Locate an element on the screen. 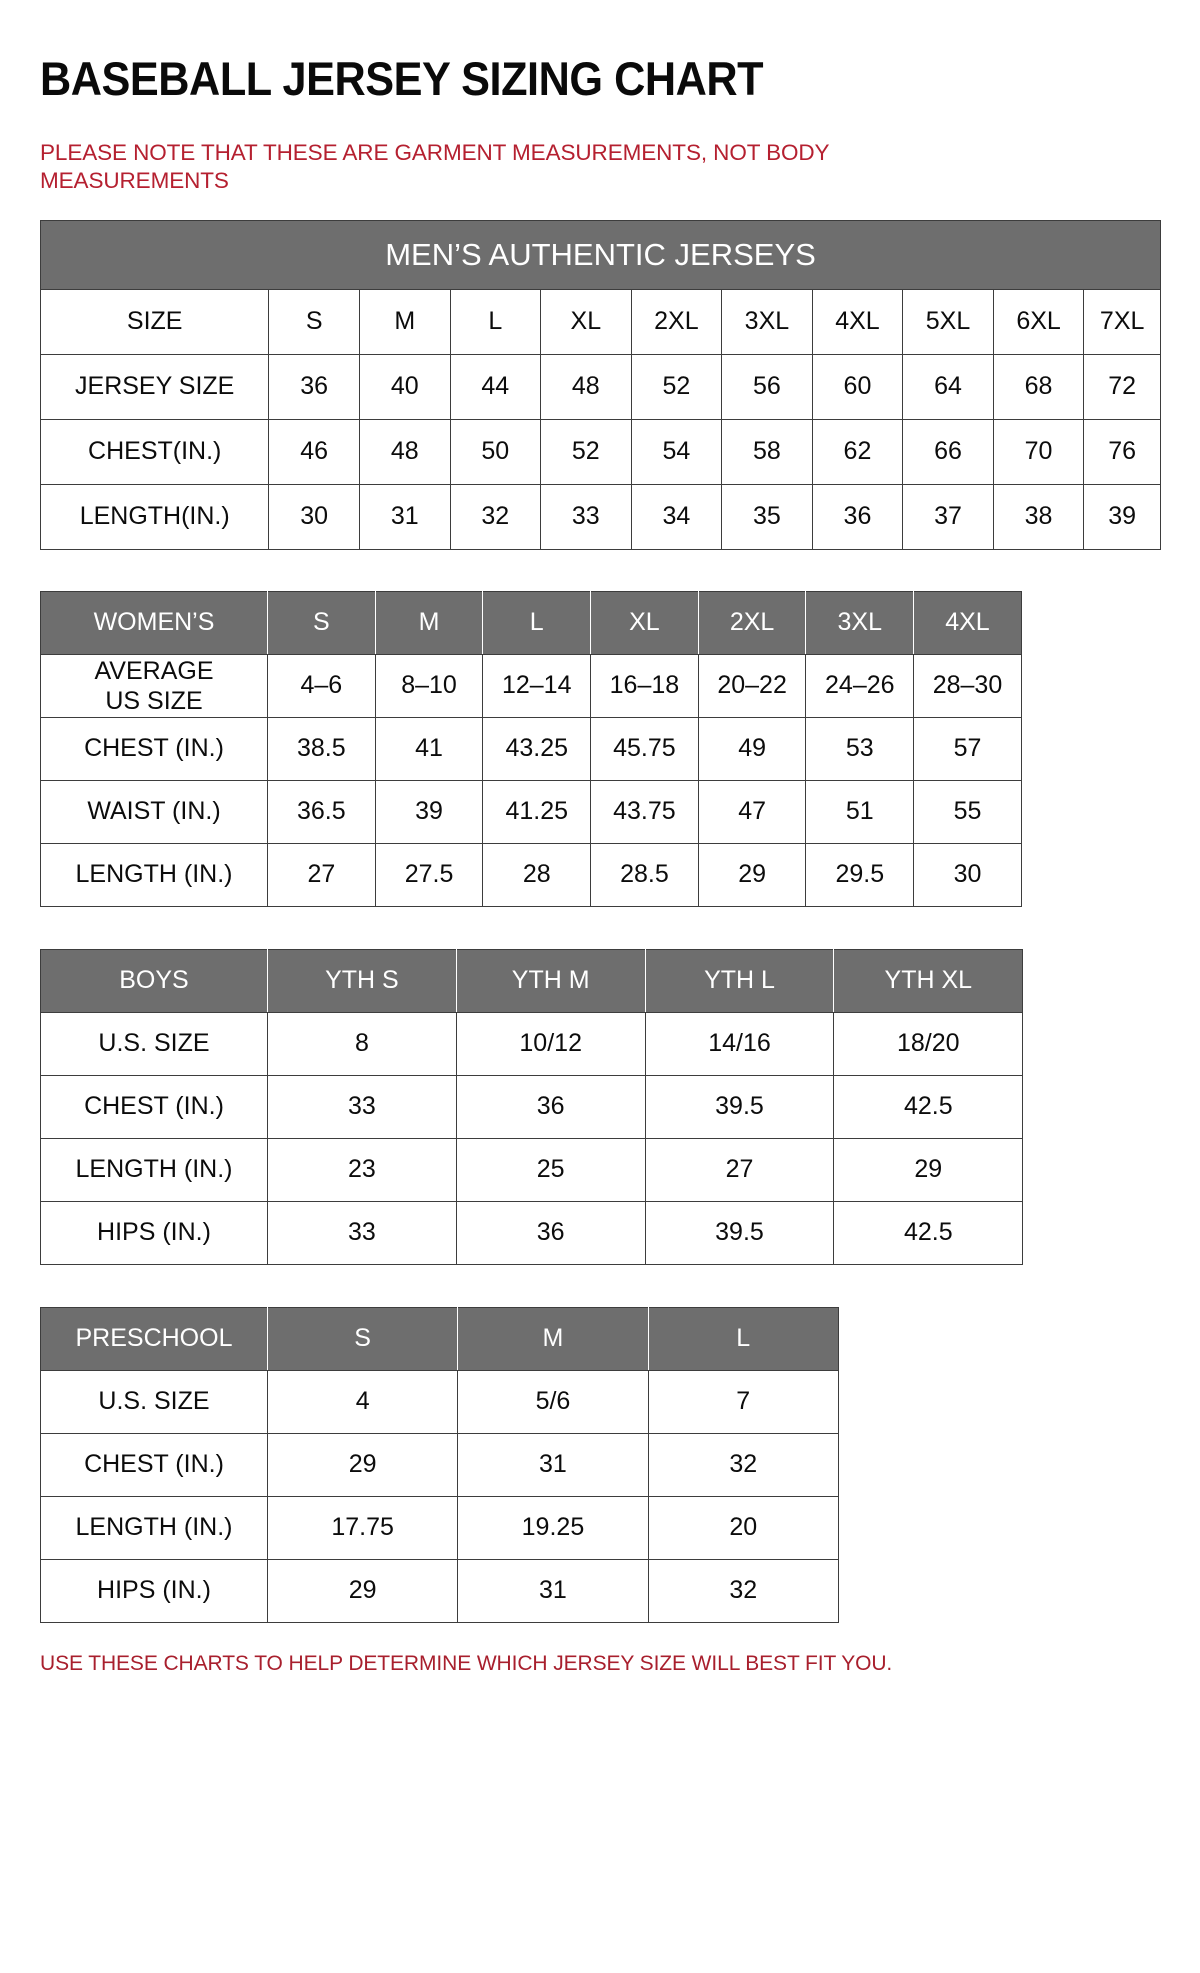  mens-header-row: SIZE S M L XL 2XL 3XL 4XL 5XL 6XL 7XL is located at coordinates (600, 321).